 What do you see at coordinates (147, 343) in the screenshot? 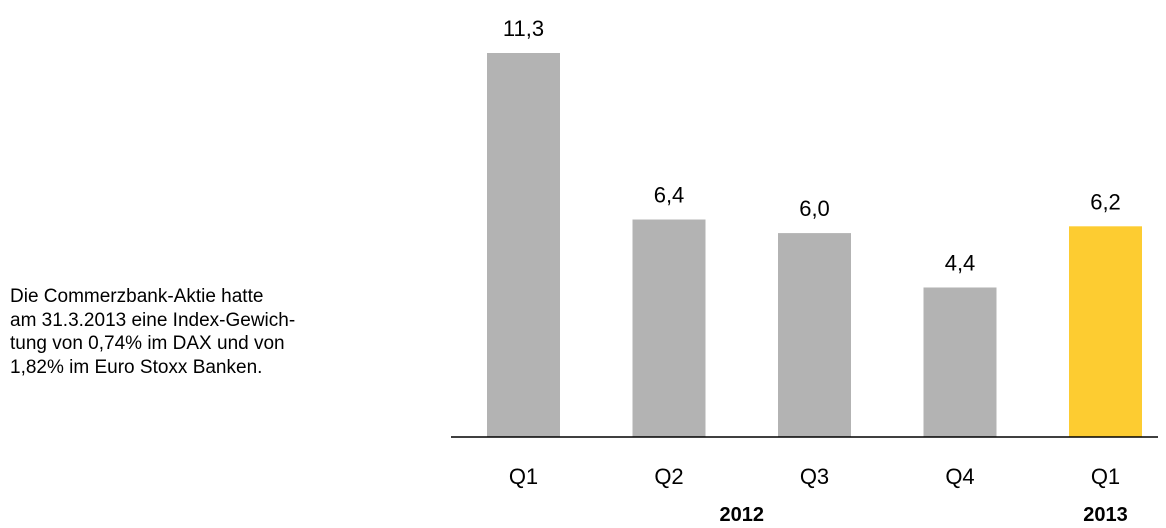
I see `note-line-3: tung von 0,74% im DAX und von` at bounding box center [147, 343].